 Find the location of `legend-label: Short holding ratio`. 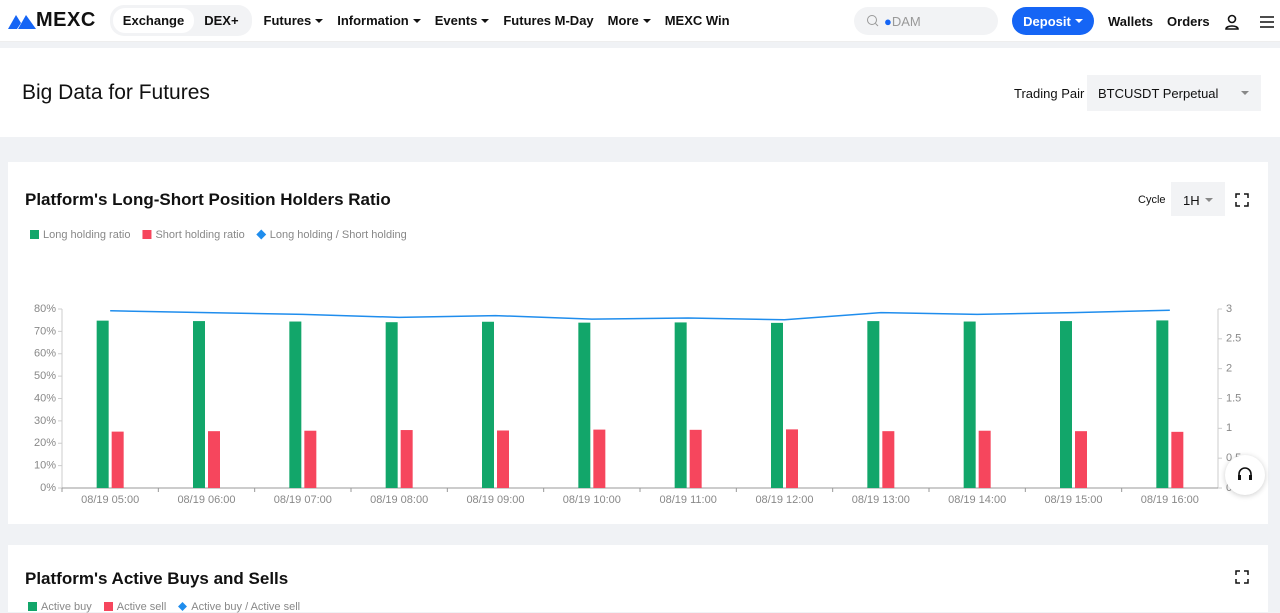

legend-label: Short holding ratio is located at coordinates (199, 235).